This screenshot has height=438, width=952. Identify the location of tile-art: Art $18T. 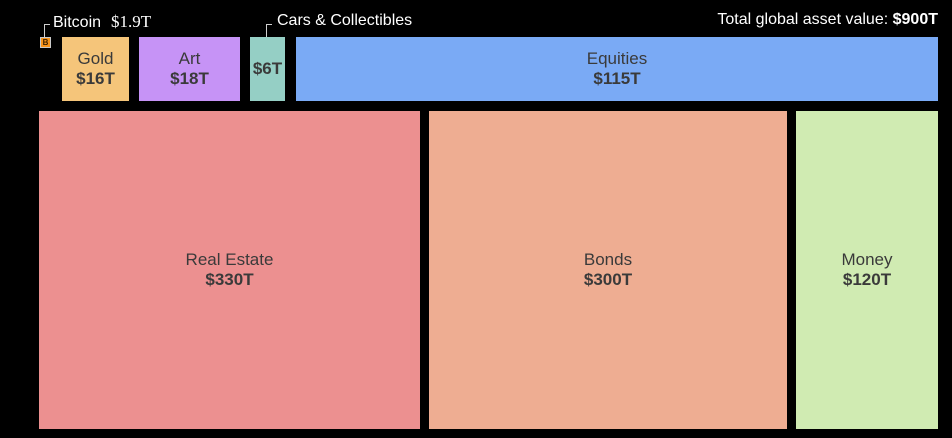
(189, 69).